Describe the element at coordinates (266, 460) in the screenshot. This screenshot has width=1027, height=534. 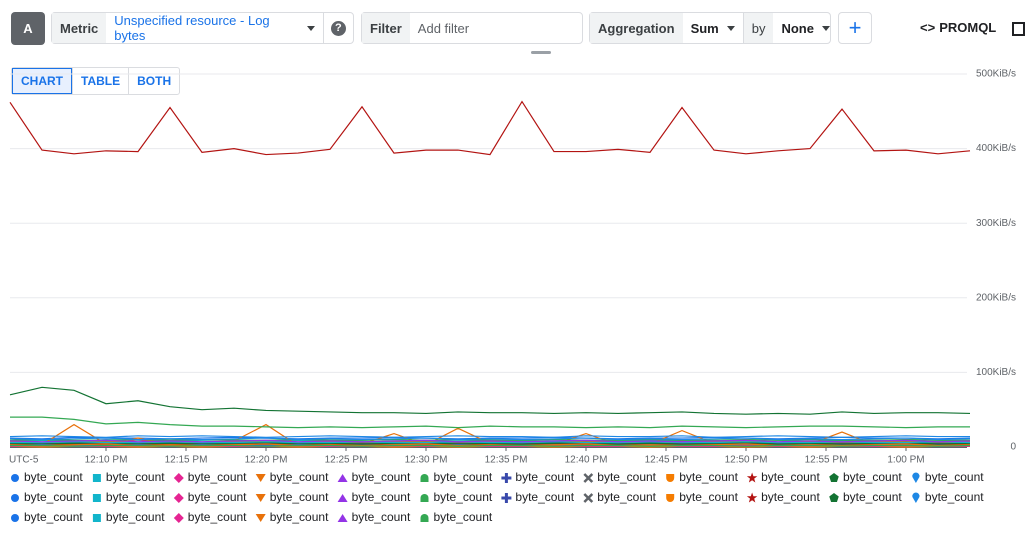
I see `x-tick-label: 12:20 PM` at that location.